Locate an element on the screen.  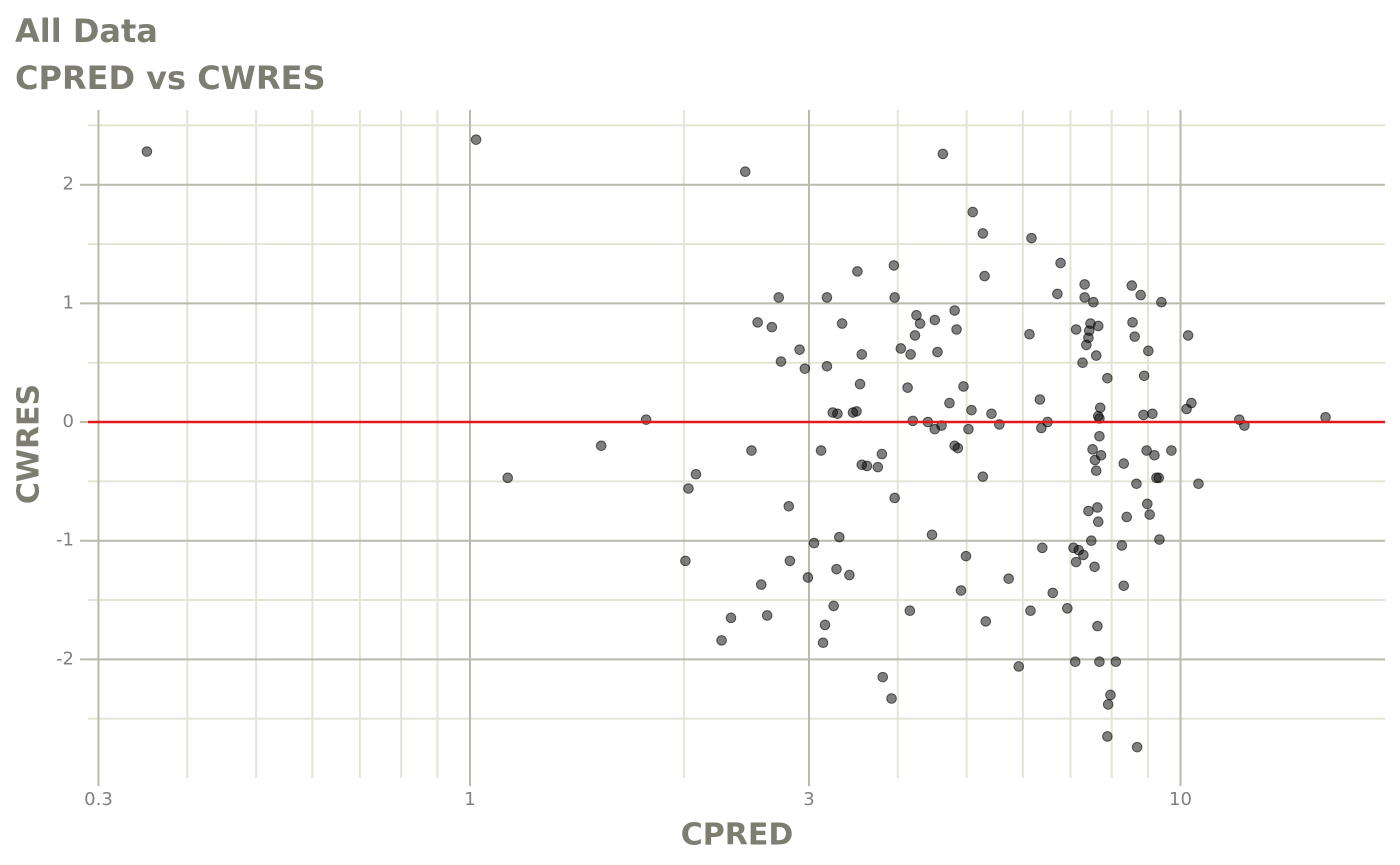
chart-subtitle: CPRED vs CWRES is located at coordinates (170, 78).